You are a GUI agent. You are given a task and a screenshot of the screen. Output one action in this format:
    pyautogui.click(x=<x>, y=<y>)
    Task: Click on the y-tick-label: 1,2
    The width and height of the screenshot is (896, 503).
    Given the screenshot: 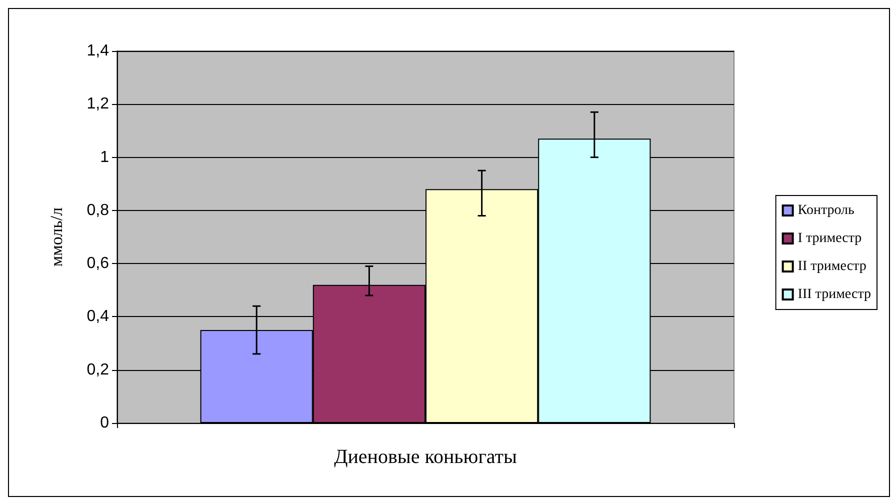 What is the action you would take?
    pyautogui.click(x=98, y=104)
    